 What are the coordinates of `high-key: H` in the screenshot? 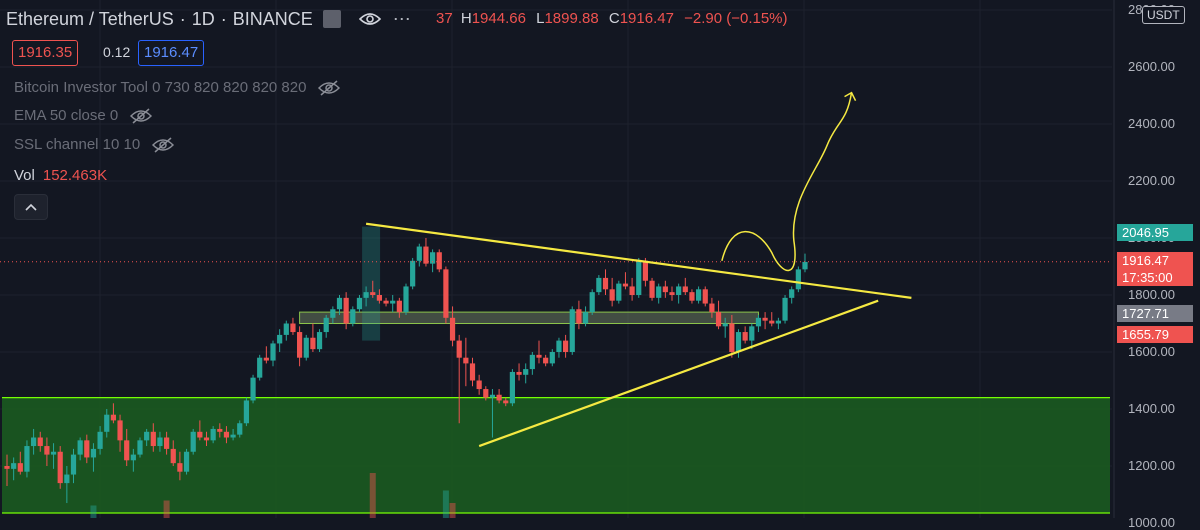 It's located at (466, 18).